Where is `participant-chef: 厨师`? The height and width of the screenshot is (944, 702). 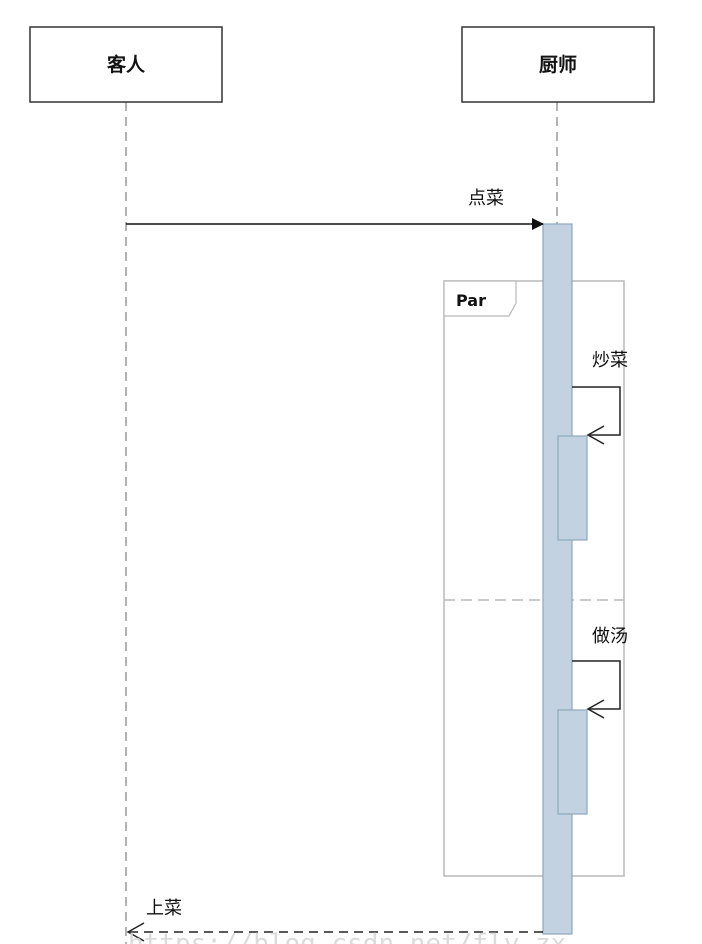
participant-chef: 厨师 is located at coordinates (558, 64).